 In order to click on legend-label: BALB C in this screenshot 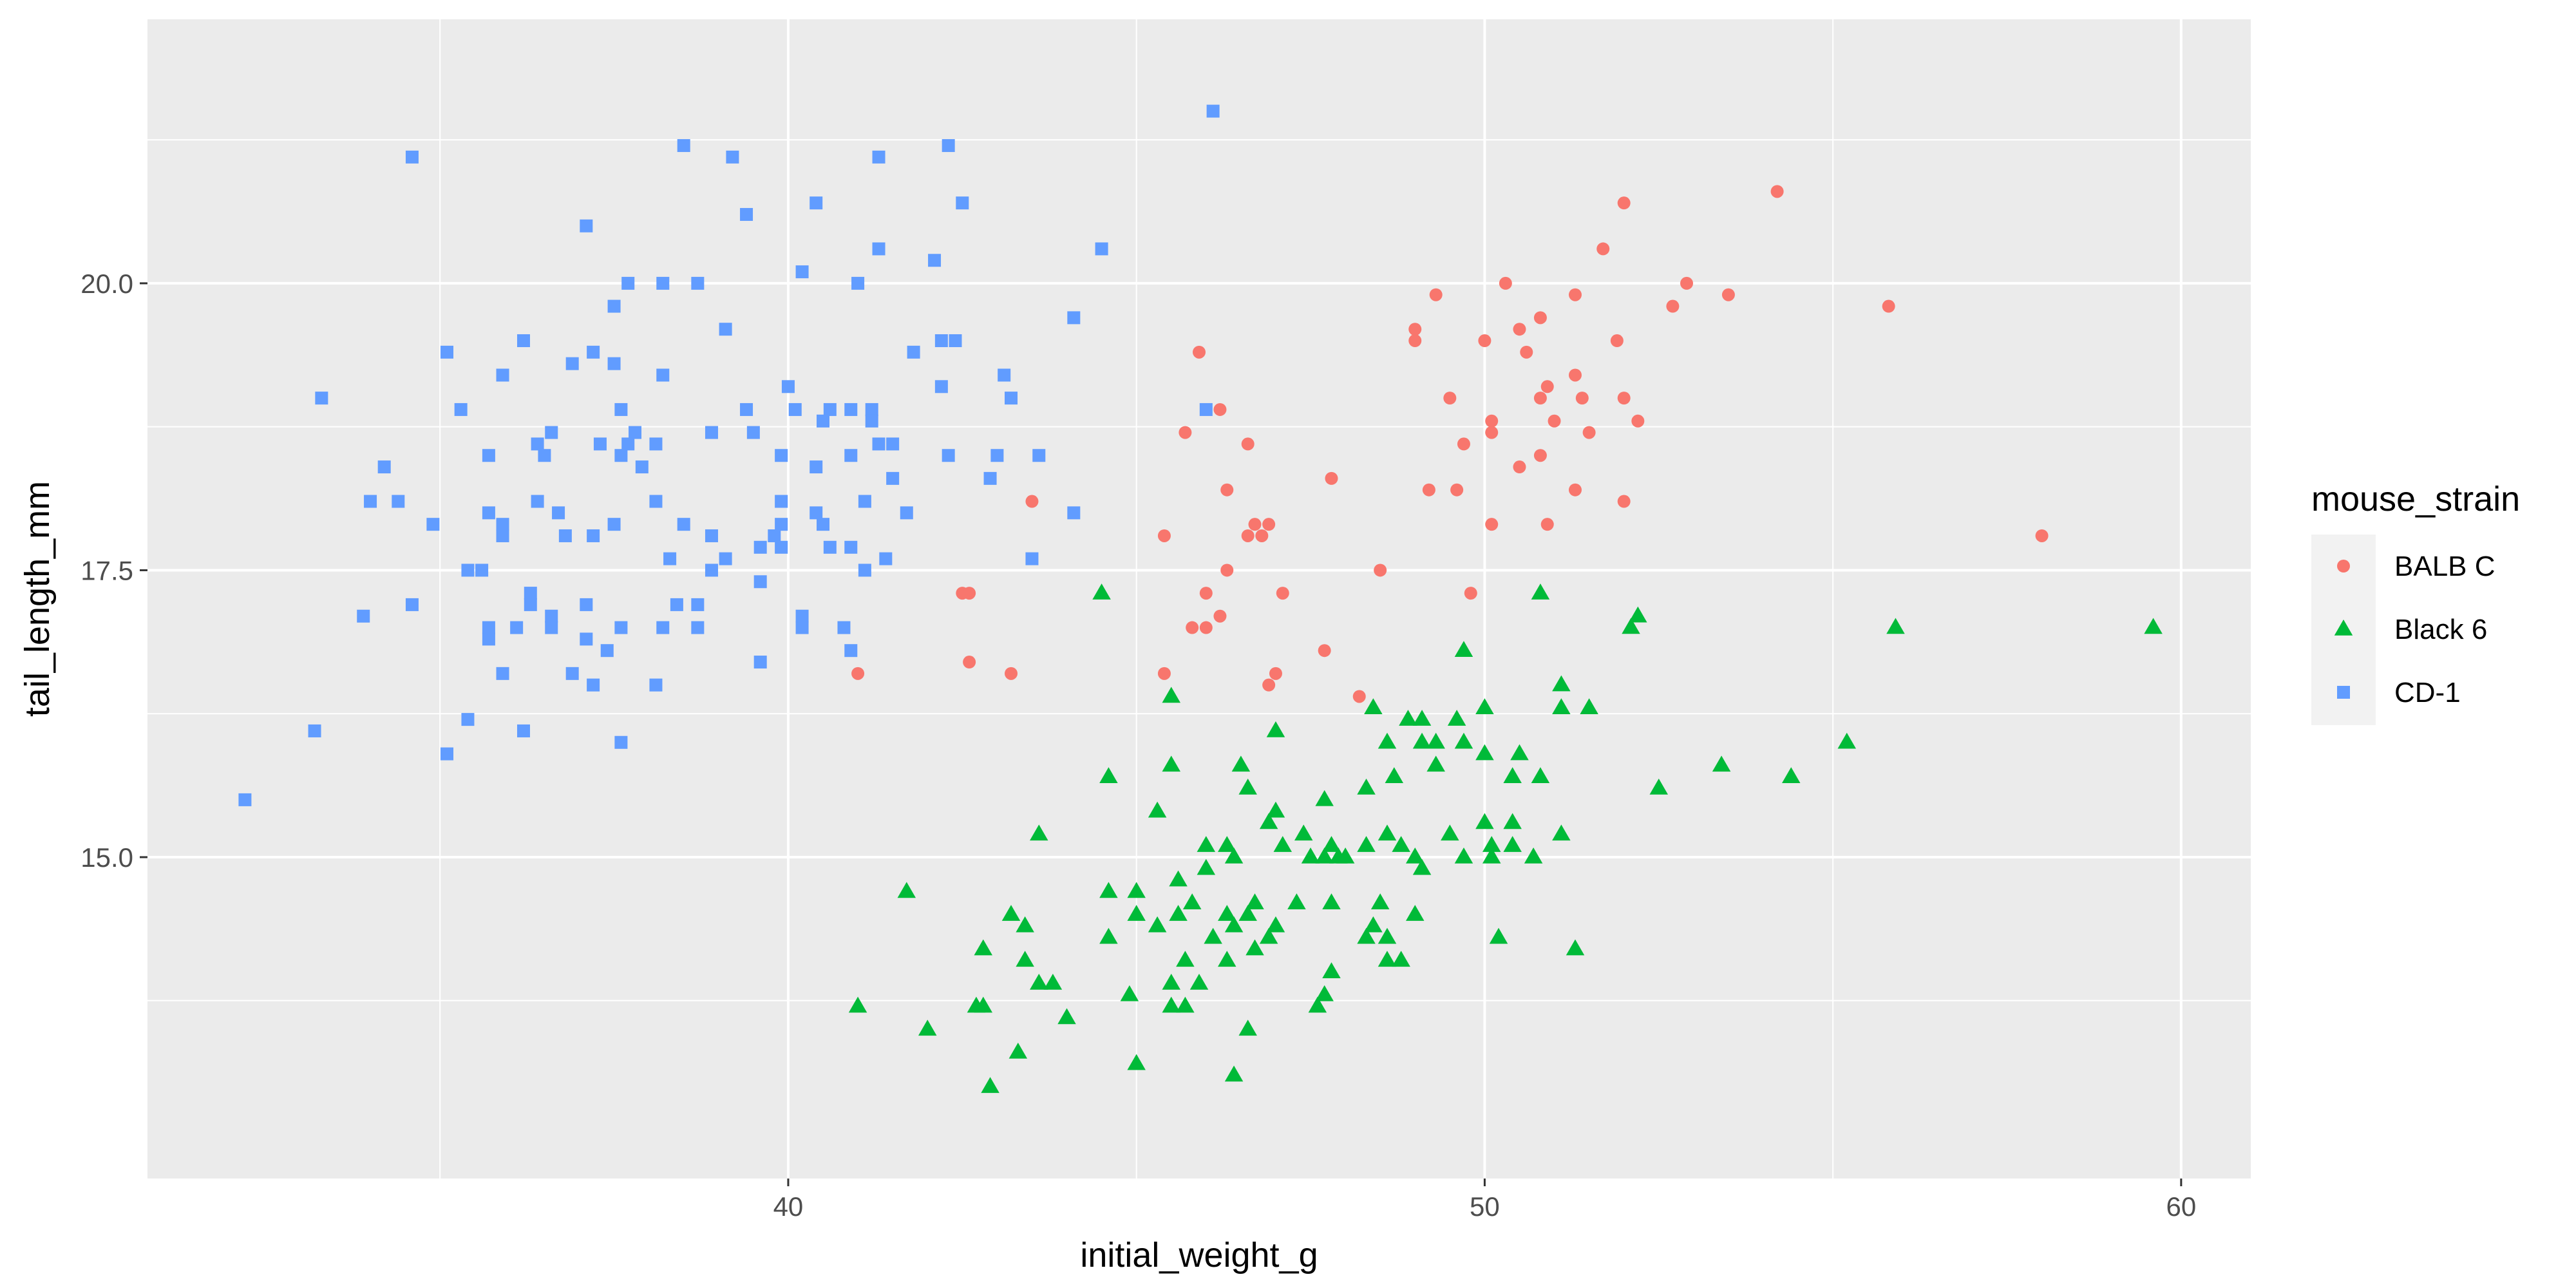, I will do `click(2445, 566)`.